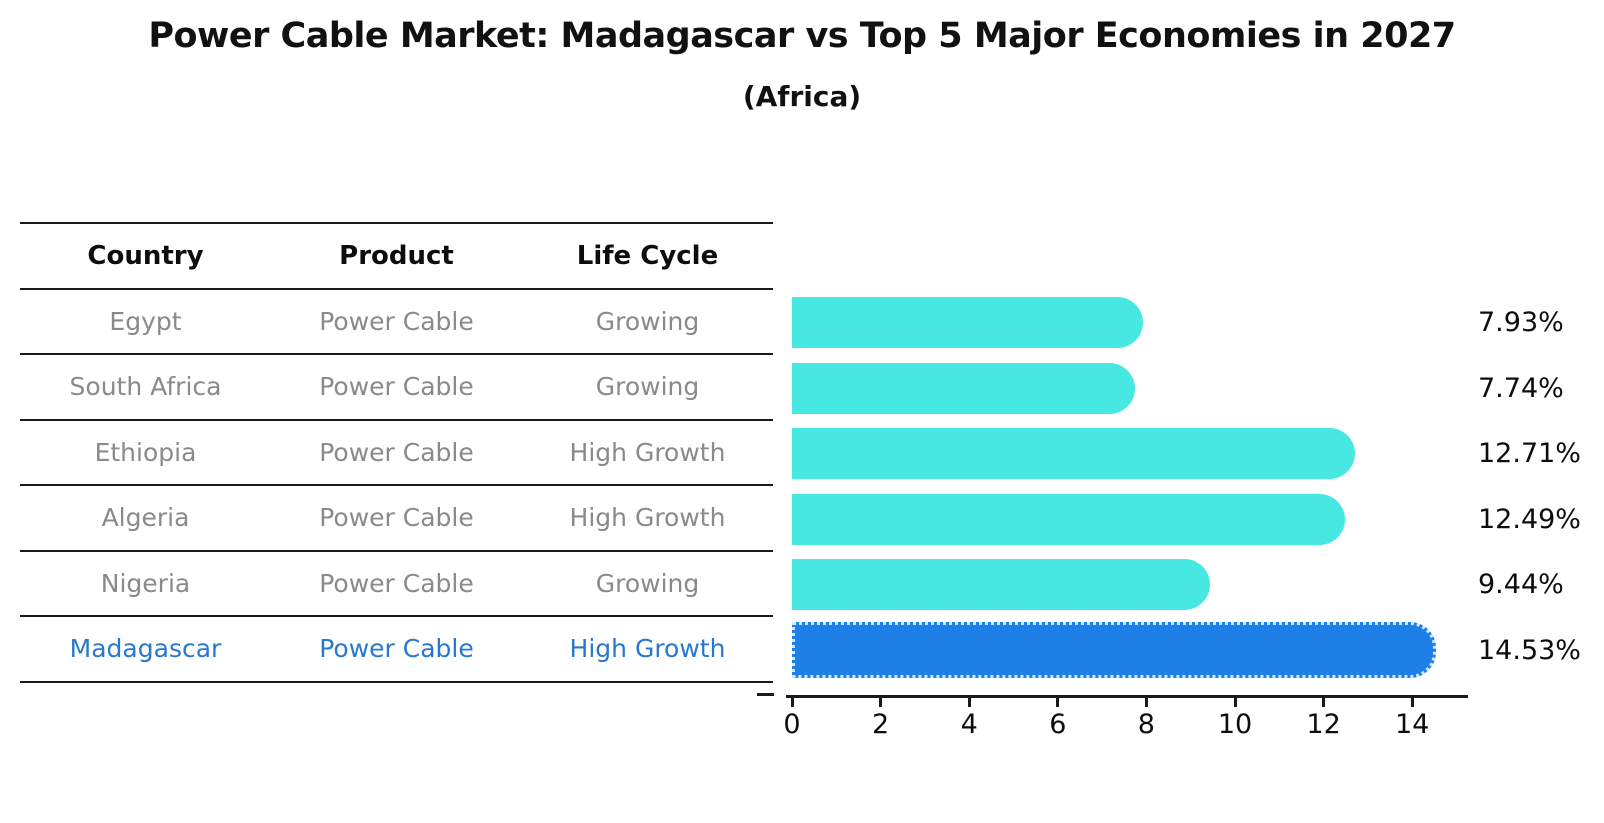 This screenshot has height=823, width=1604. Describe the element at coordinates (1529, 650) in the screenshot. I see `bar-value-label: 14.53%` at that location.